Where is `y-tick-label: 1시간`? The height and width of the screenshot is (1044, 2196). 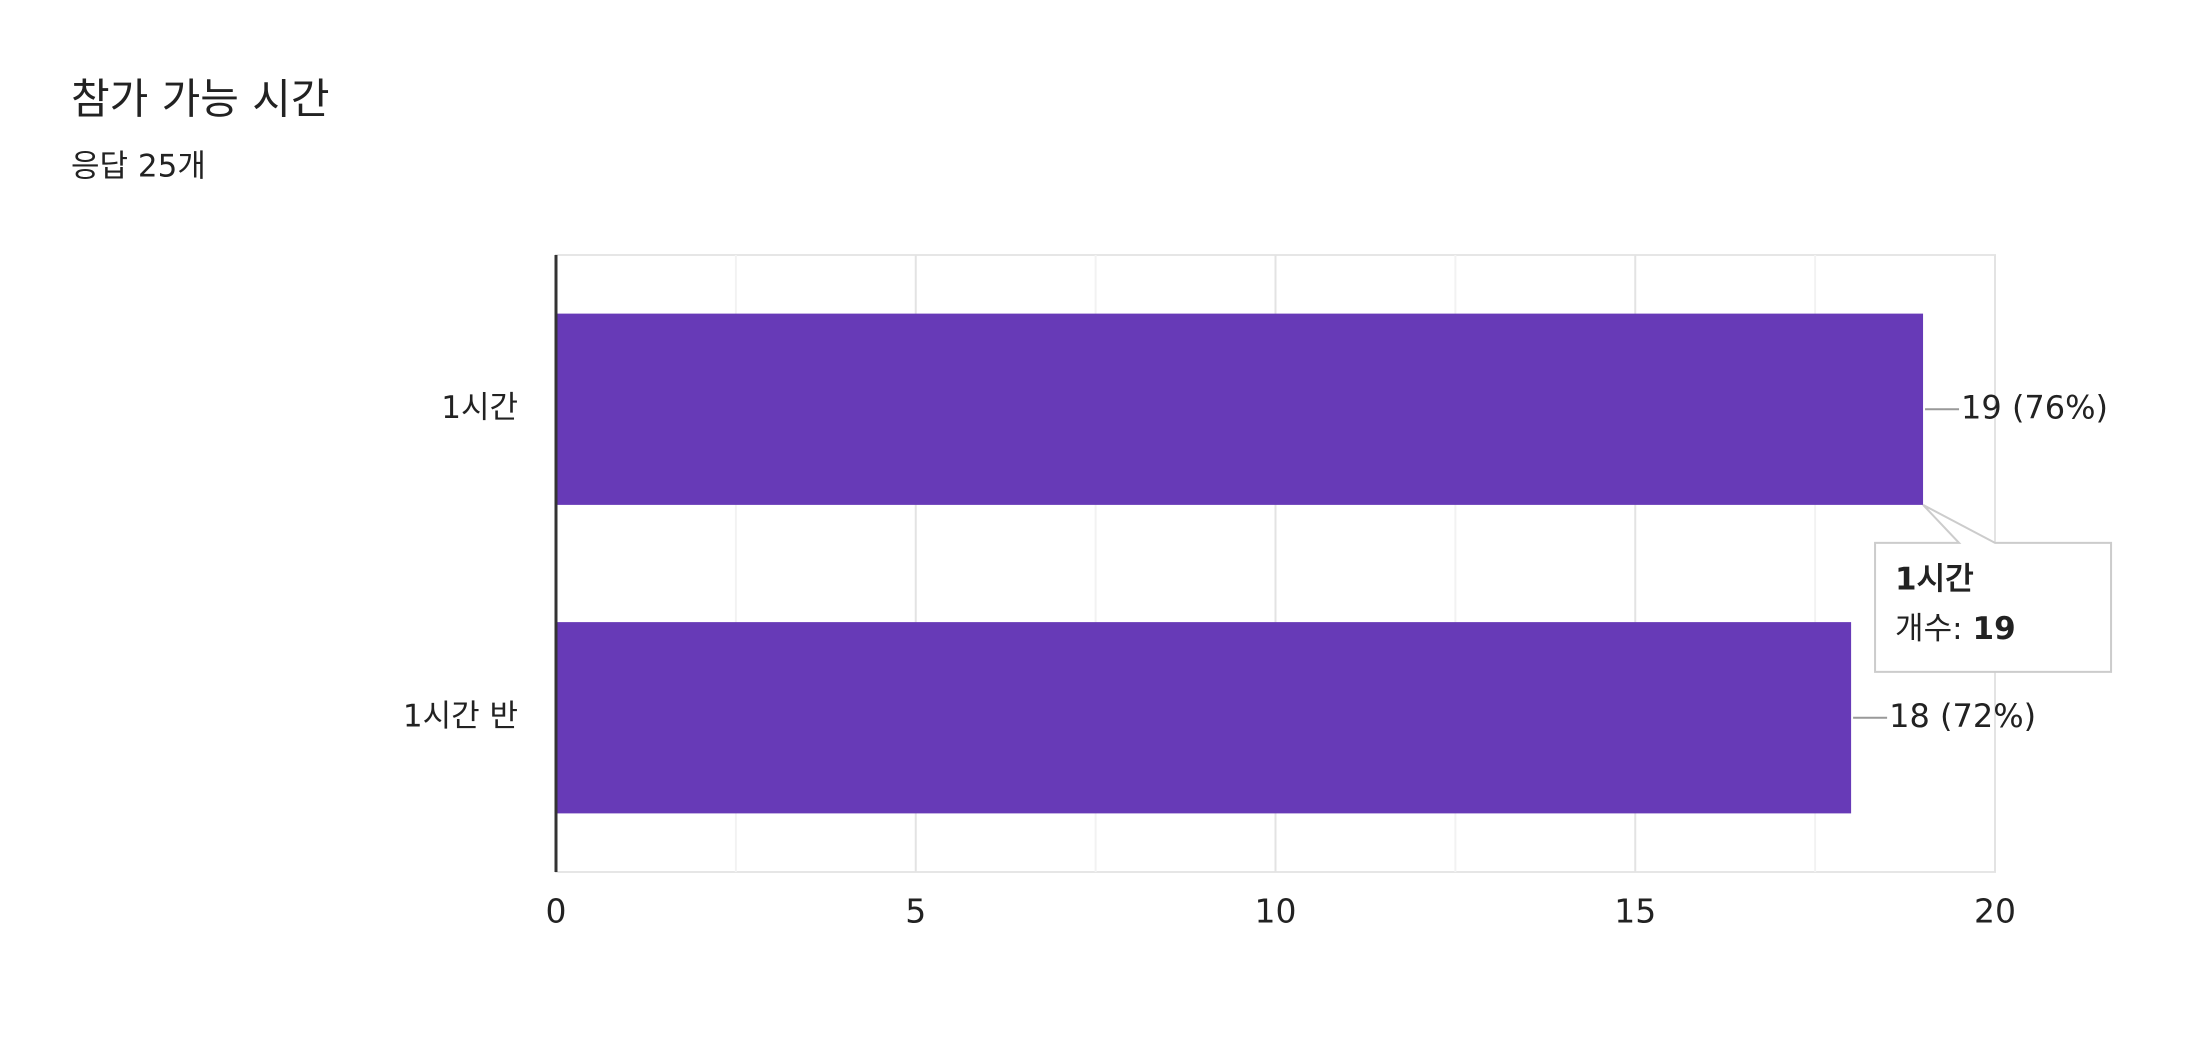
y-tick-label: 1시간 is located at coordinates (479, 408).